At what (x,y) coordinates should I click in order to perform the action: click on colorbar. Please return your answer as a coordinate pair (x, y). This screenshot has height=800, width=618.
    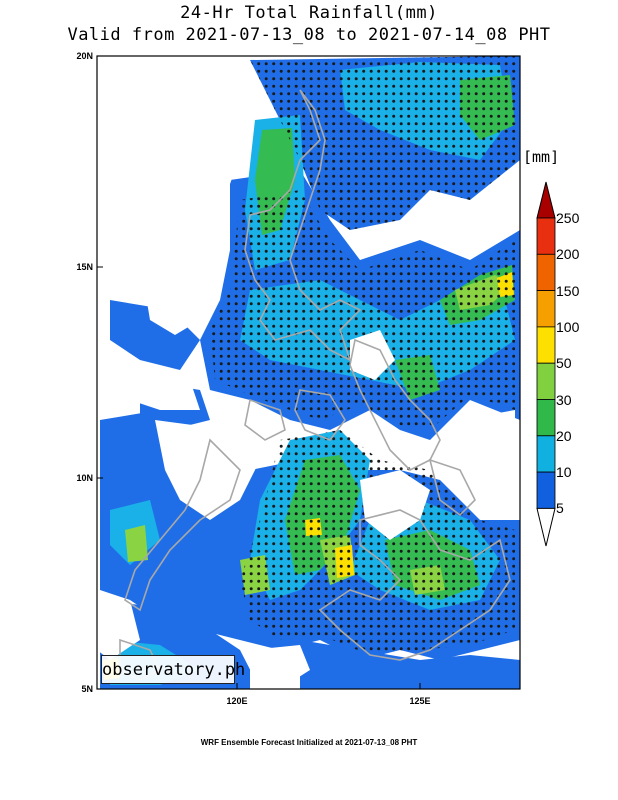
    Looking at the image, I should click on (546, 364).